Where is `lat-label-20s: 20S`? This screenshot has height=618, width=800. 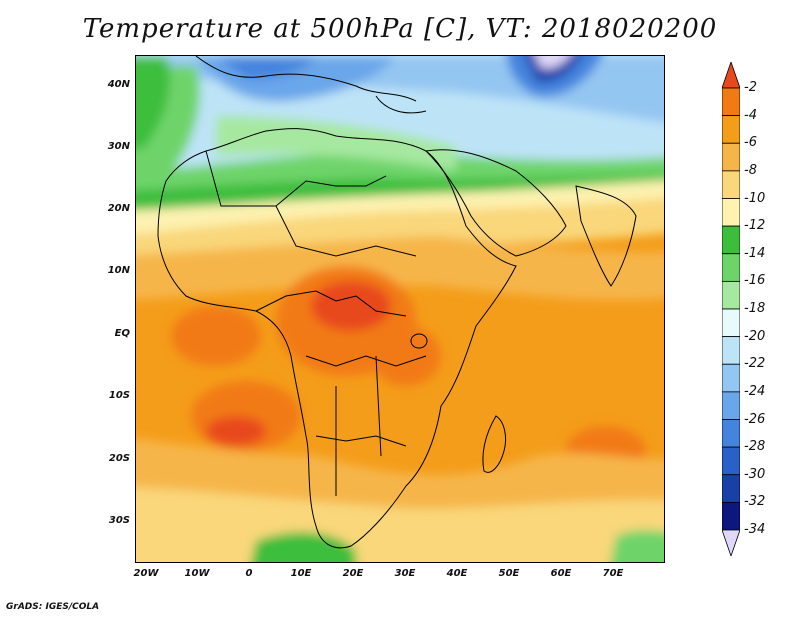
lat-label-20s: 20S is located at coordinates (119, 458).